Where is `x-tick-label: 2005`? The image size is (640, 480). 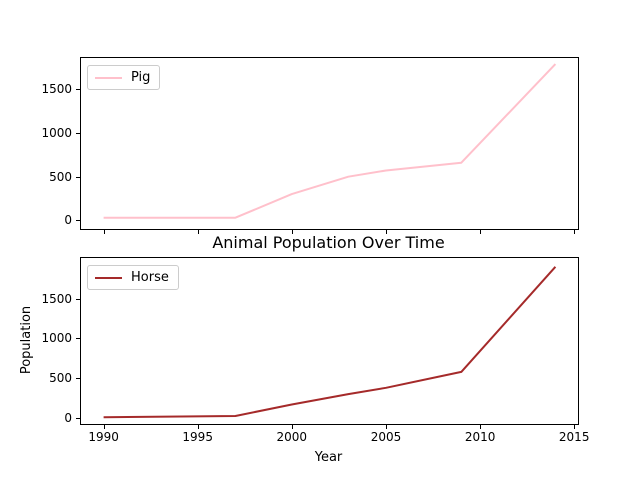 x-tick-label: 2005 is located at coordinates (386, 437).